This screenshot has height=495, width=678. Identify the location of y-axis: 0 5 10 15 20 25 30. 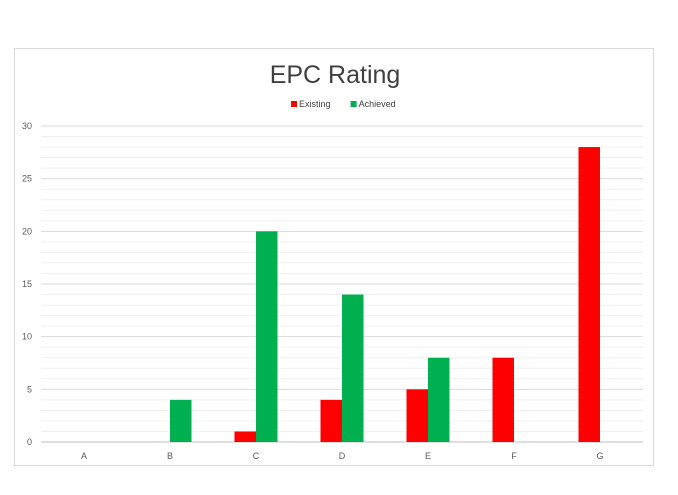
(27, 284).